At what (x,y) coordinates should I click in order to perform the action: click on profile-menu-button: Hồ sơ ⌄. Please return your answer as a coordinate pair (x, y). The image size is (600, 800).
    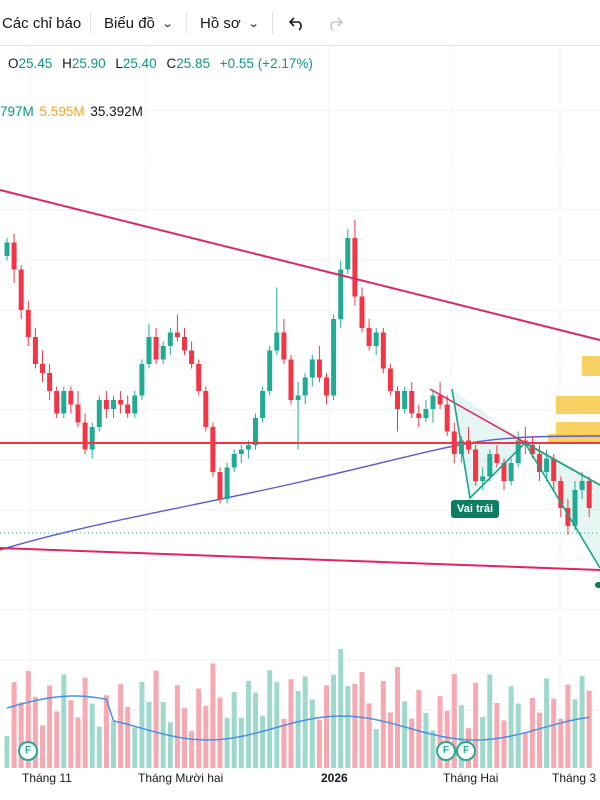
    Looking at the image, I should click on (229, 23).